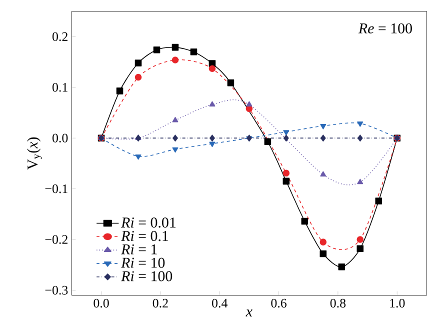  What do you see at coordinates (397, 303) in the screenshot?
I see `x-tick-label: 1.0` at bounding box center [397, 303].